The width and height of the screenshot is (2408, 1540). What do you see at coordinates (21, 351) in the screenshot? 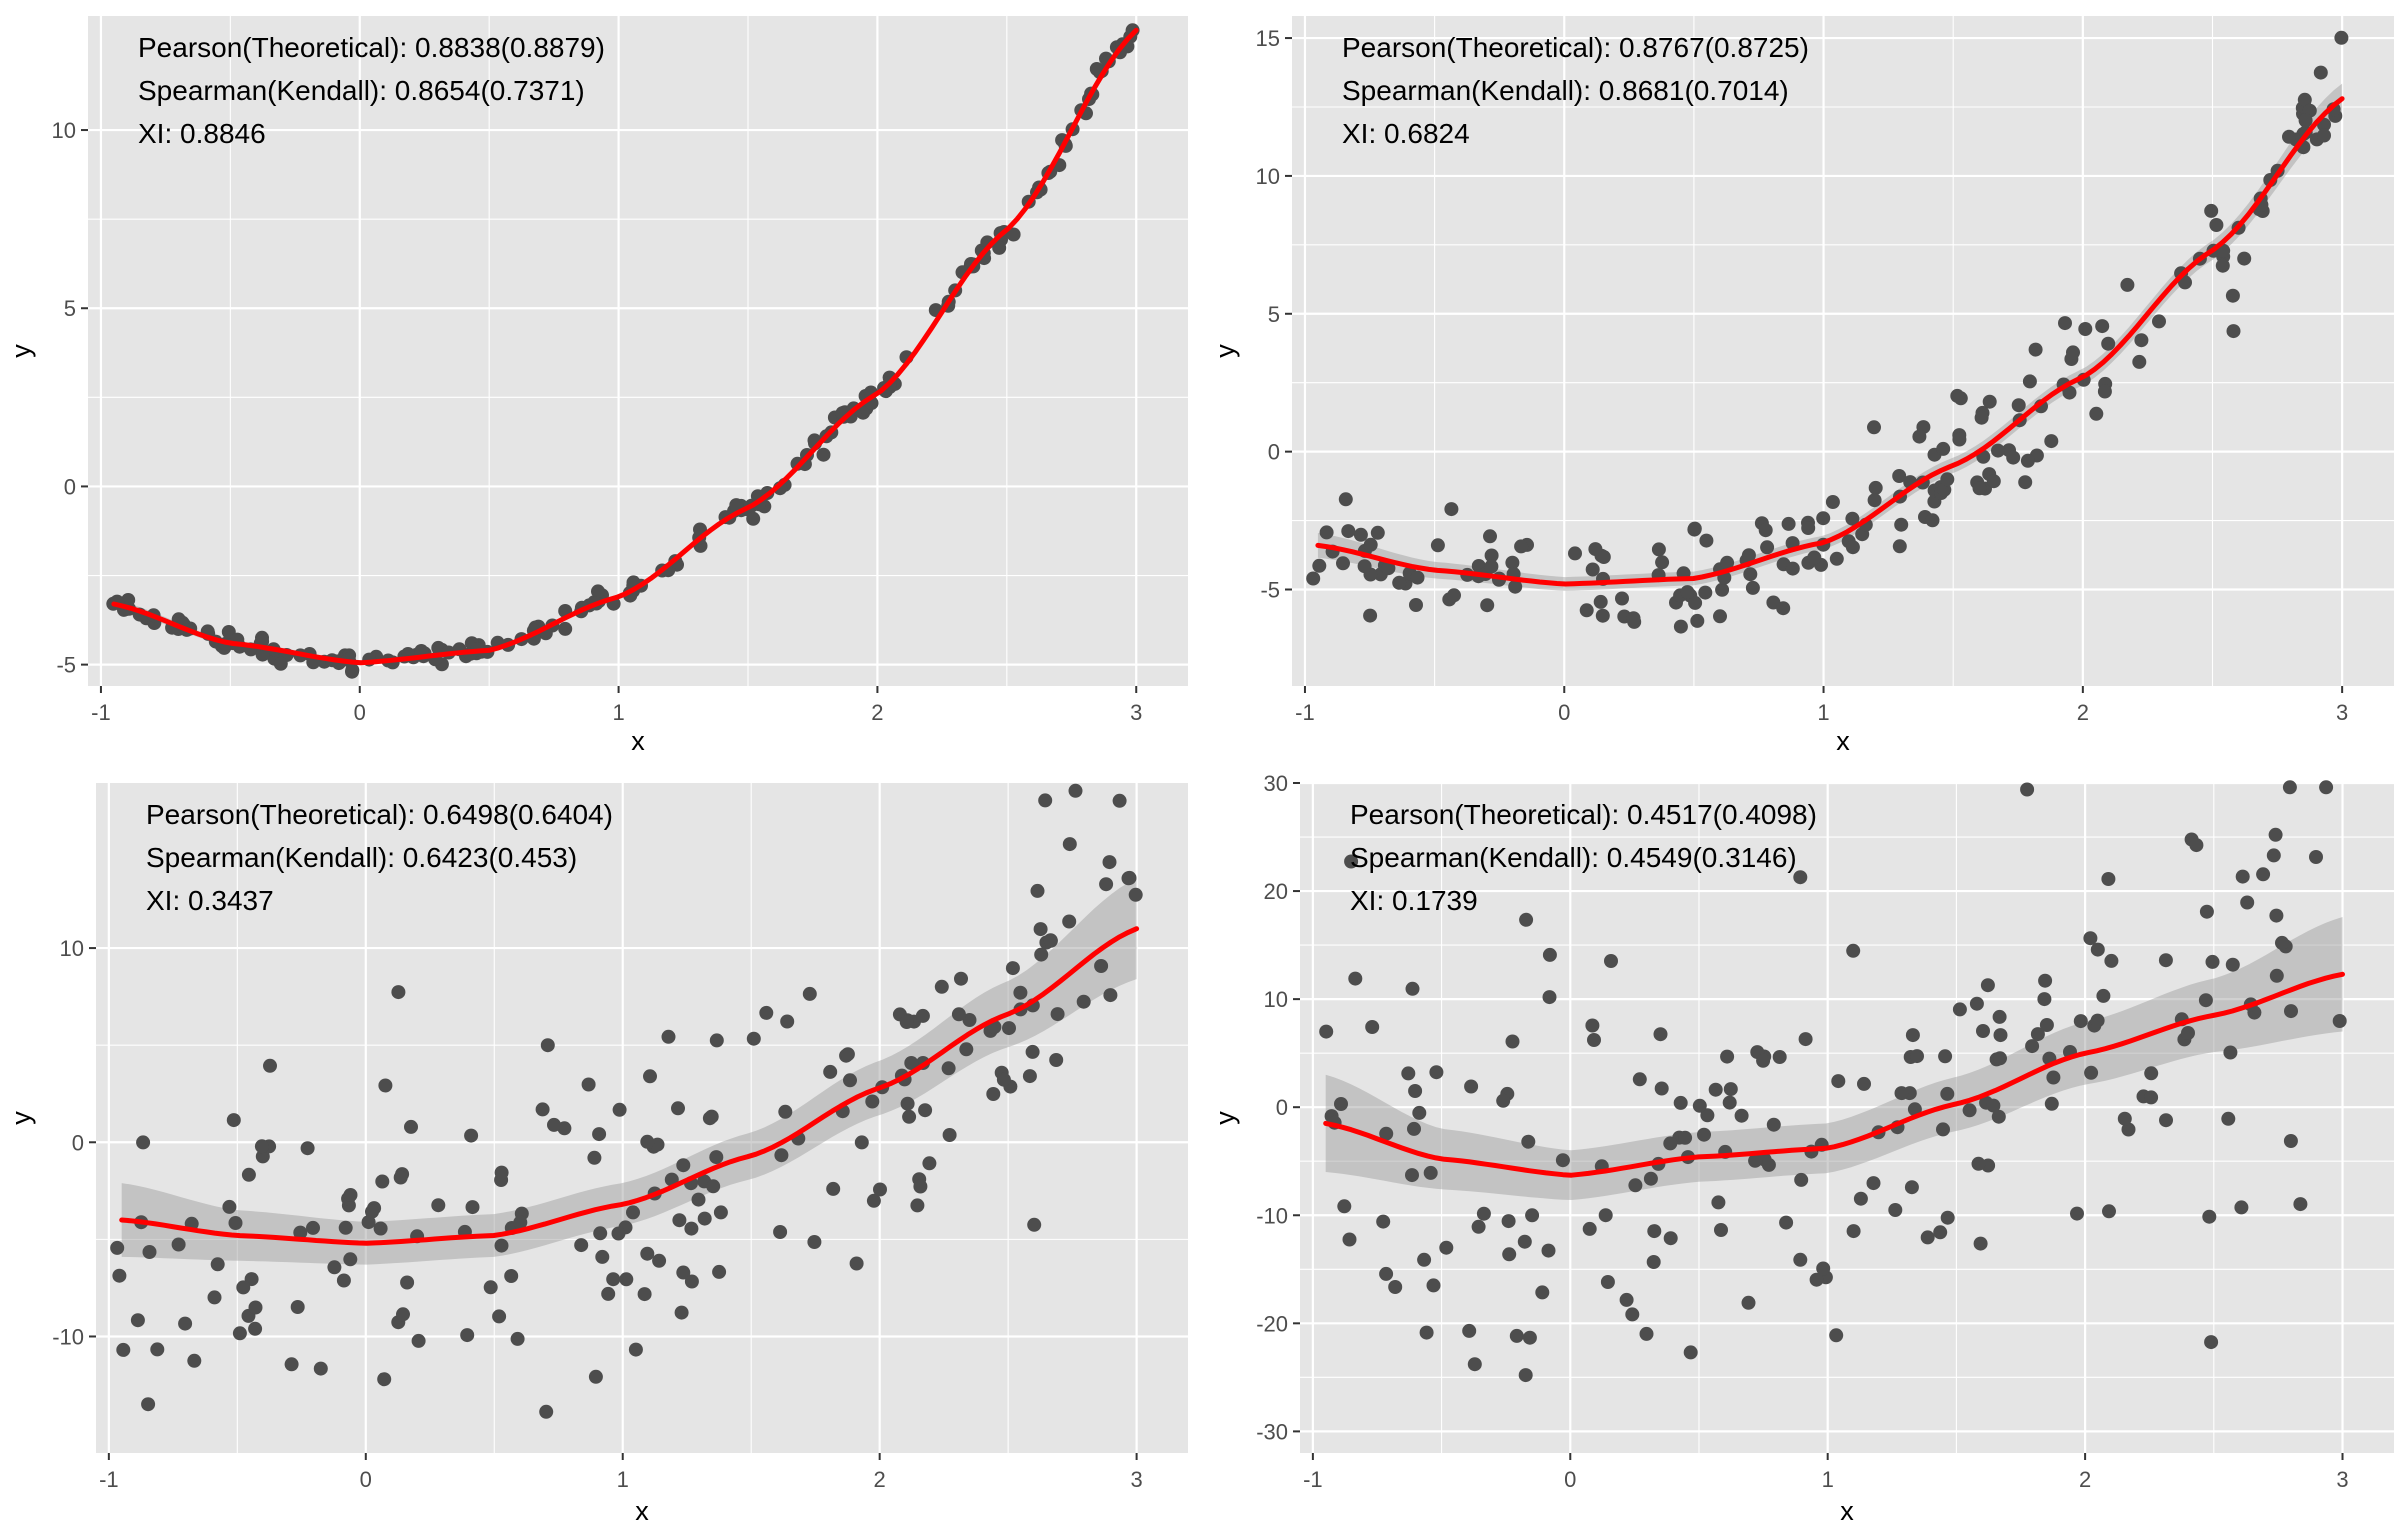
I see `y-axis-title: y` at bounding box center [21, 351].